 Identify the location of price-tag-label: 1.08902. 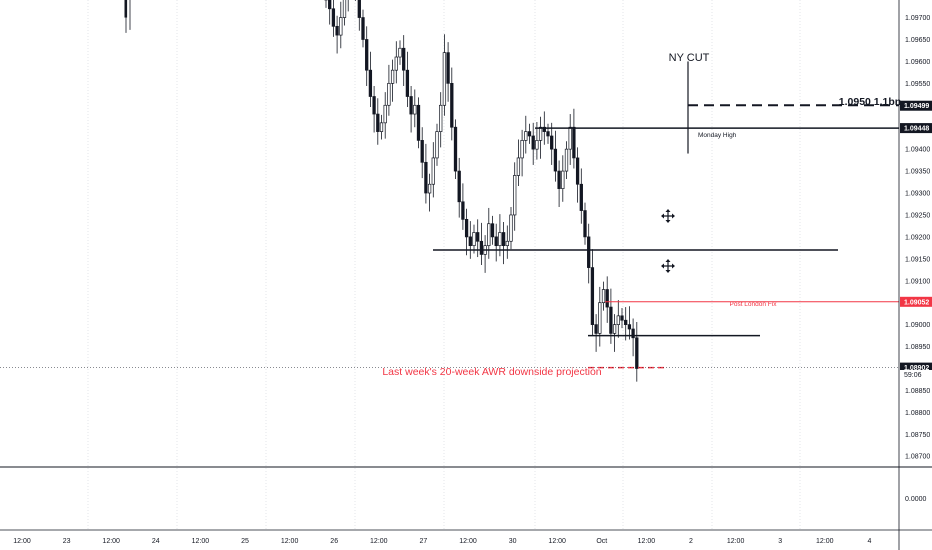
(916, 368).